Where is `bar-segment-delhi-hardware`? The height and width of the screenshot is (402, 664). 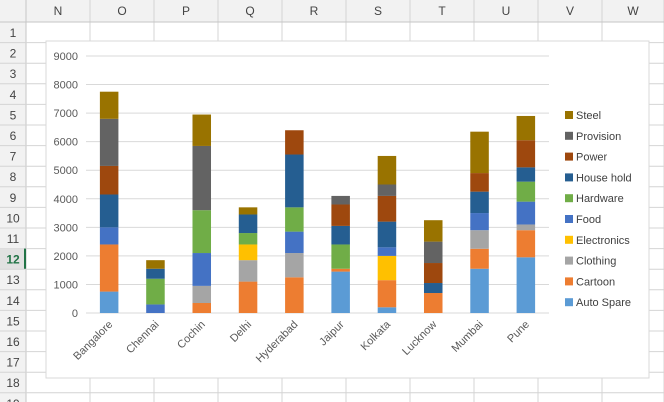
bar-segment-delhi-hardware is located at coordinates (248, 239).